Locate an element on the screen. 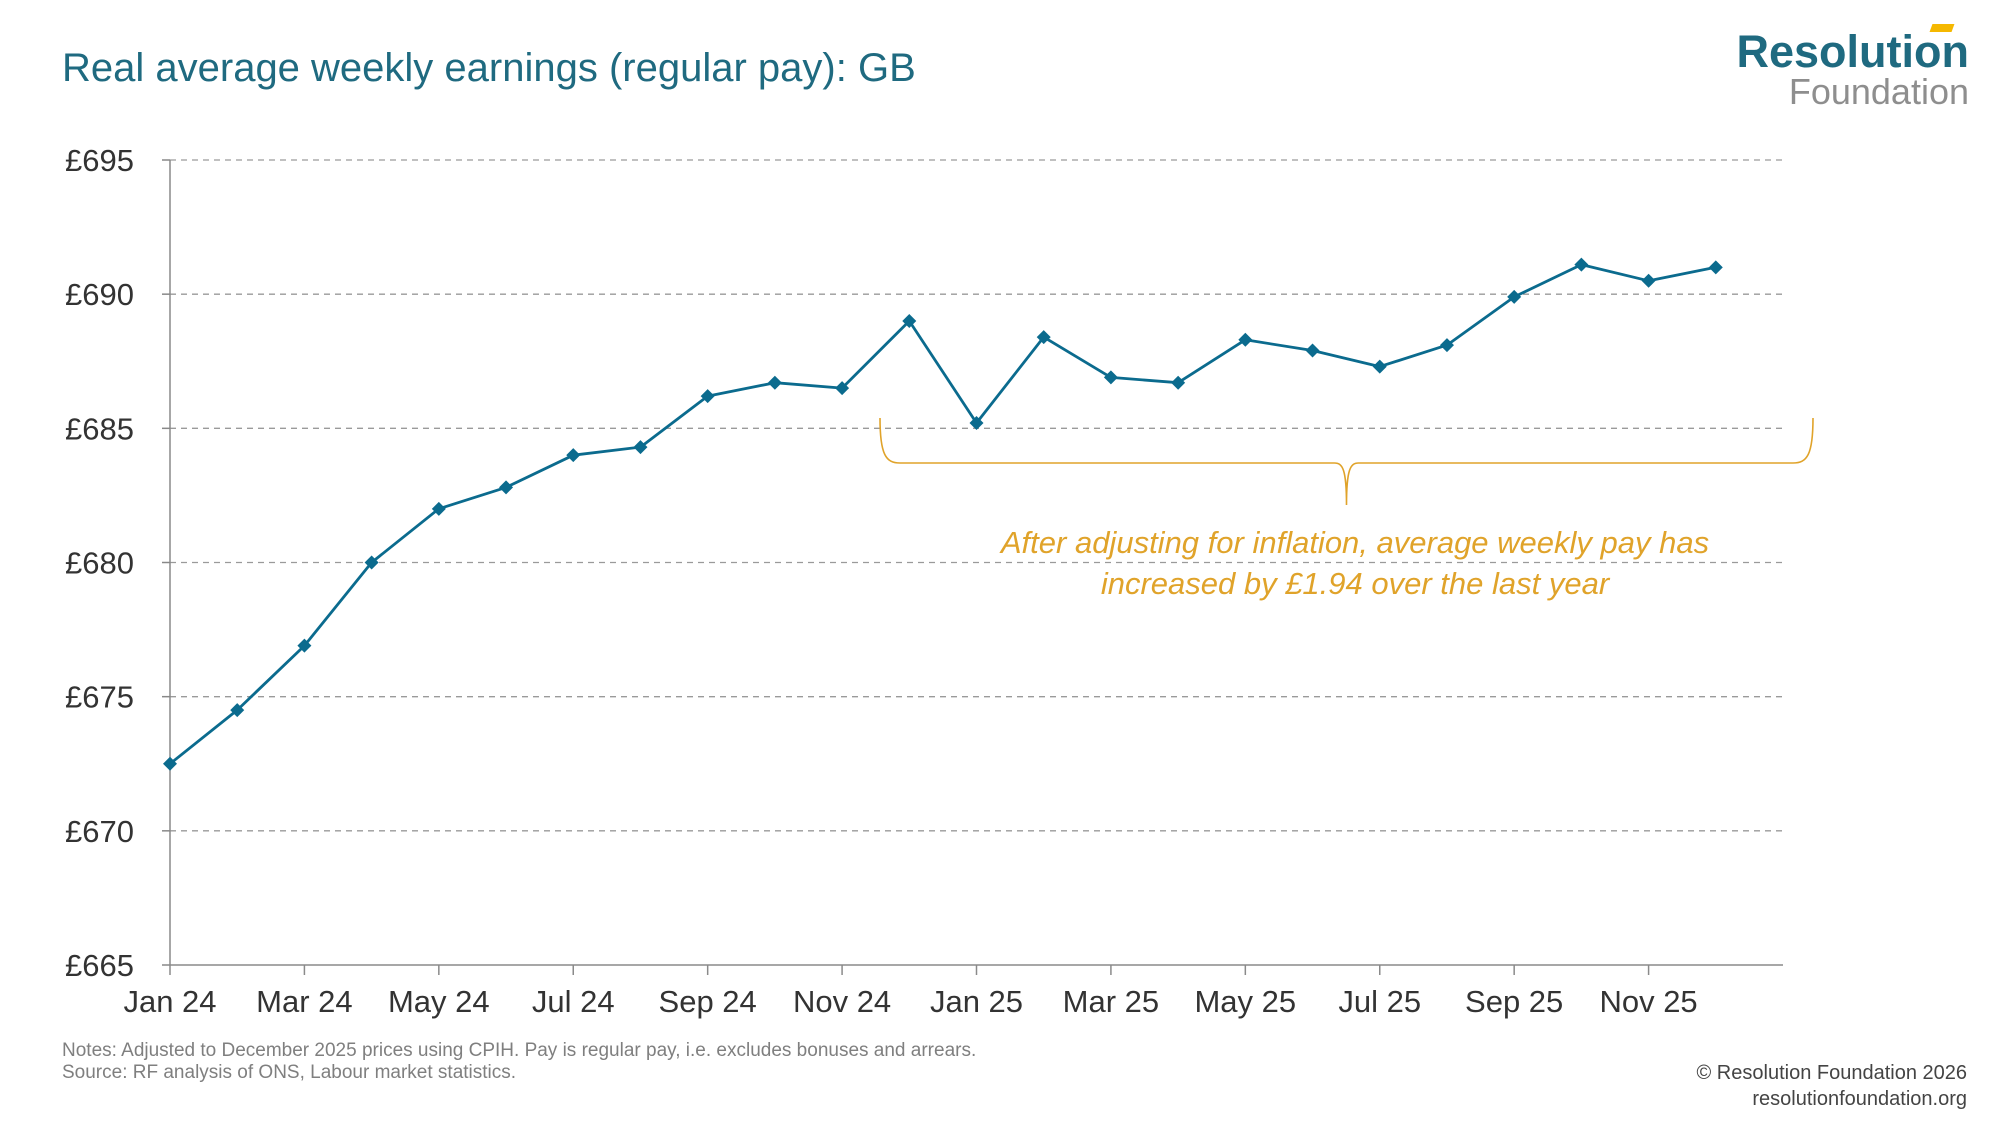 The width and height of the screenshot is (2000, 1125). x-tick-label: Nov 24 is located at coordinates (842, 1001).